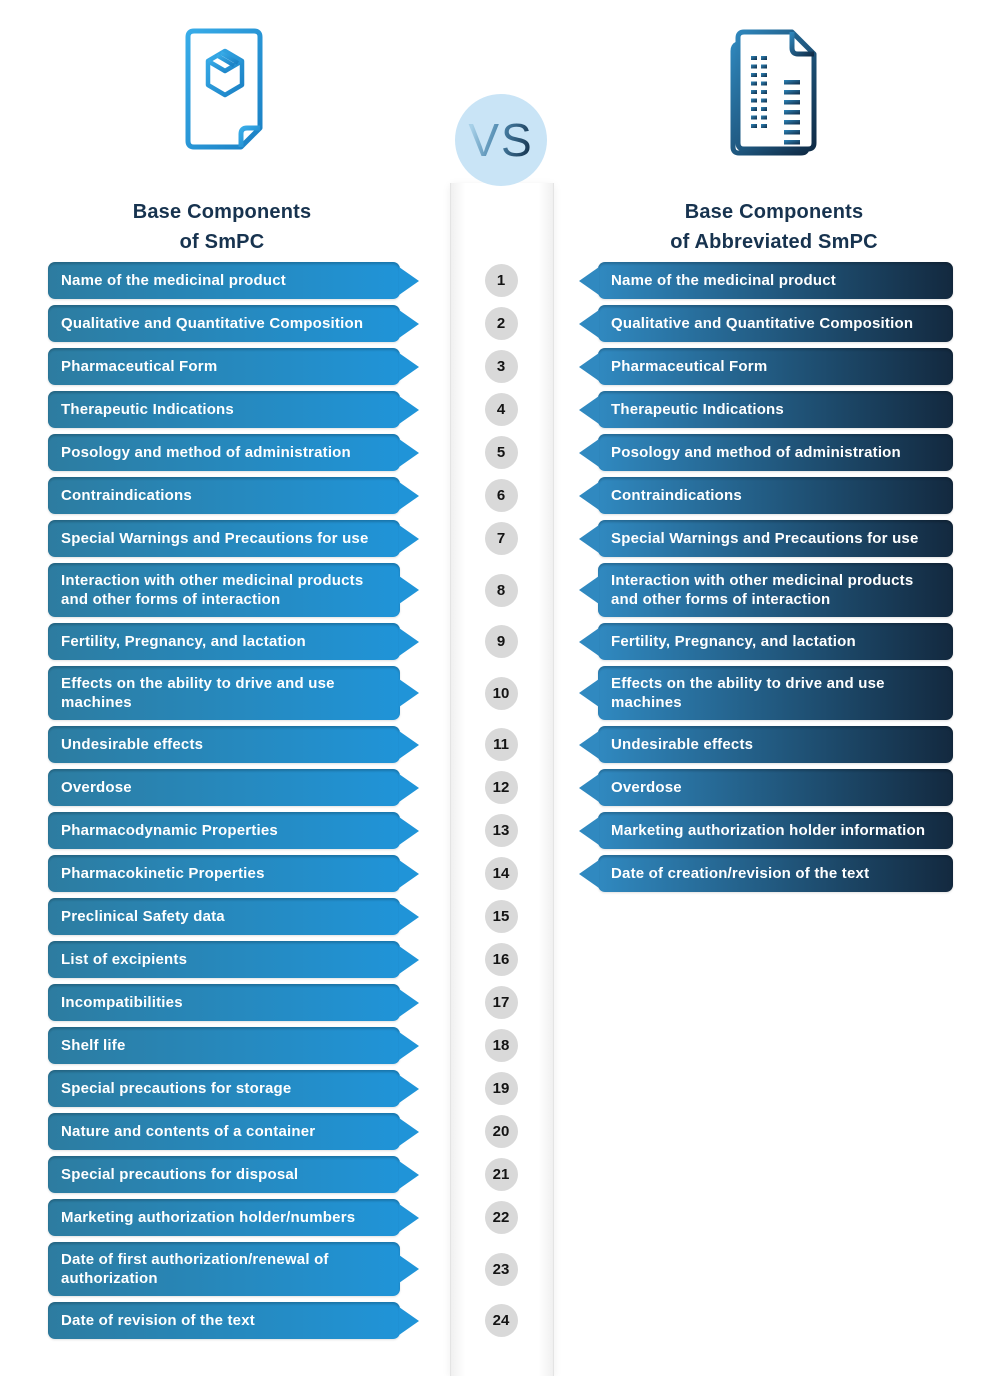 This screenshot has height=1376, width=1000. I want to click on list-item-right: Undesirable effects, so click(775, 744).